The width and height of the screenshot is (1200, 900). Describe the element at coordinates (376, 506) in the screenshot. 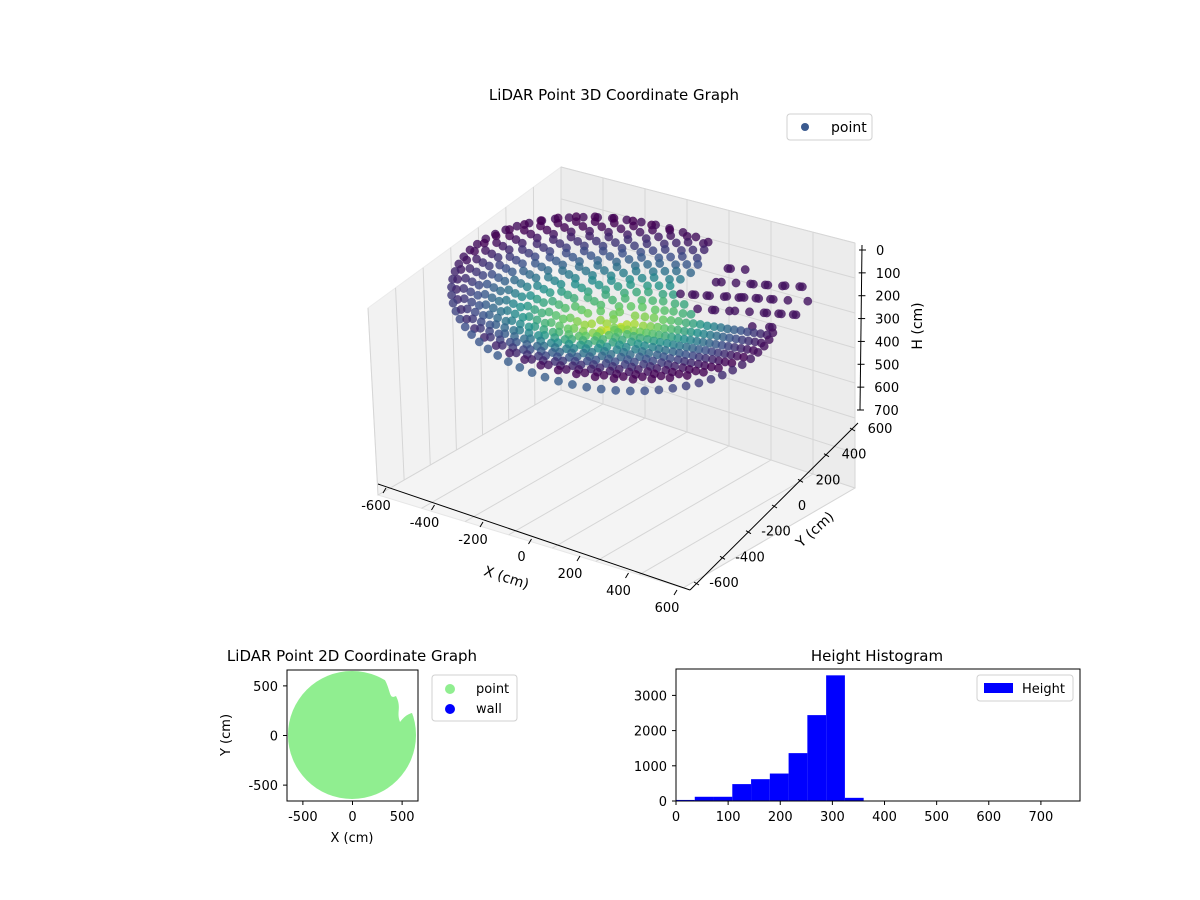

I see `x-axis-tick-label: -600` at that location.